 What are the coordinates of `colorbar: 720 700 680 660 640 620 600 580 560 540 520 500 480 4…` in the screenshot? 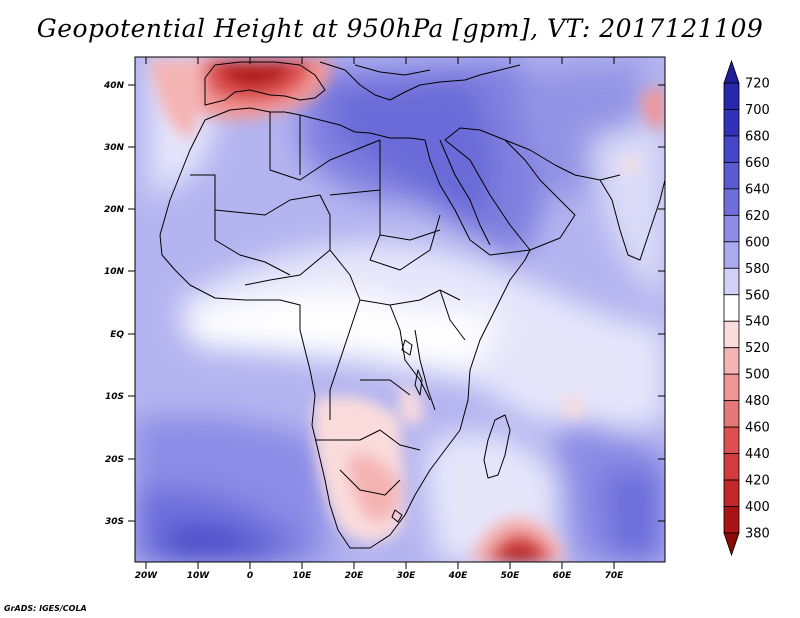 It's located at (746, 308).